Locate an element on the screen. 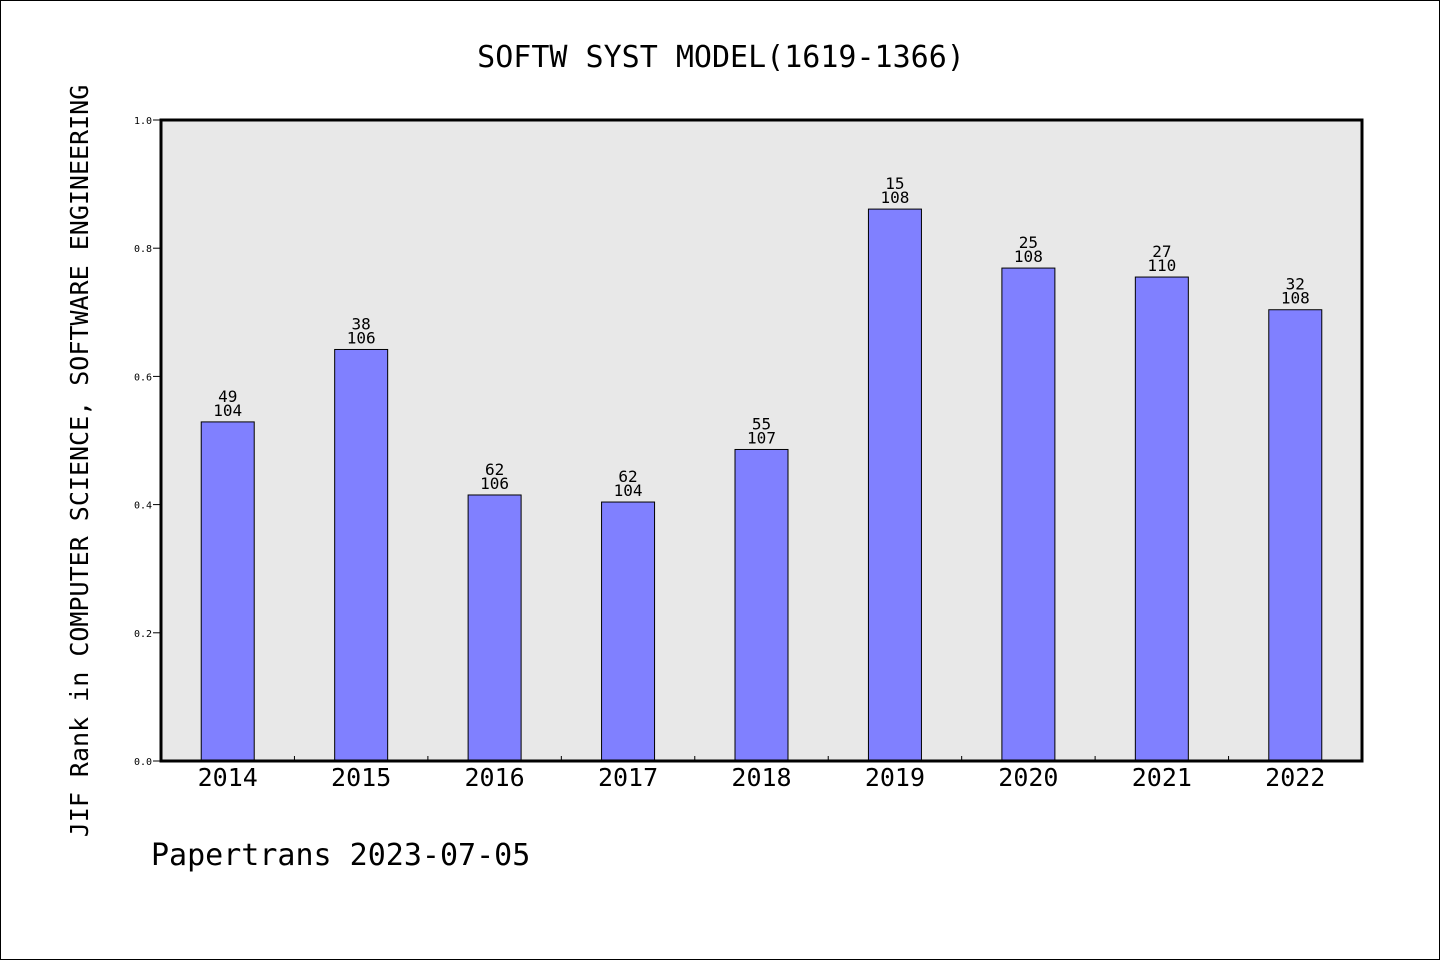 This screenshot has height=961, width=1440. y-axis-ticks: 0.0 0.2 0.4 0.6 0.8 1.0 is located at coordinates (147, 442).